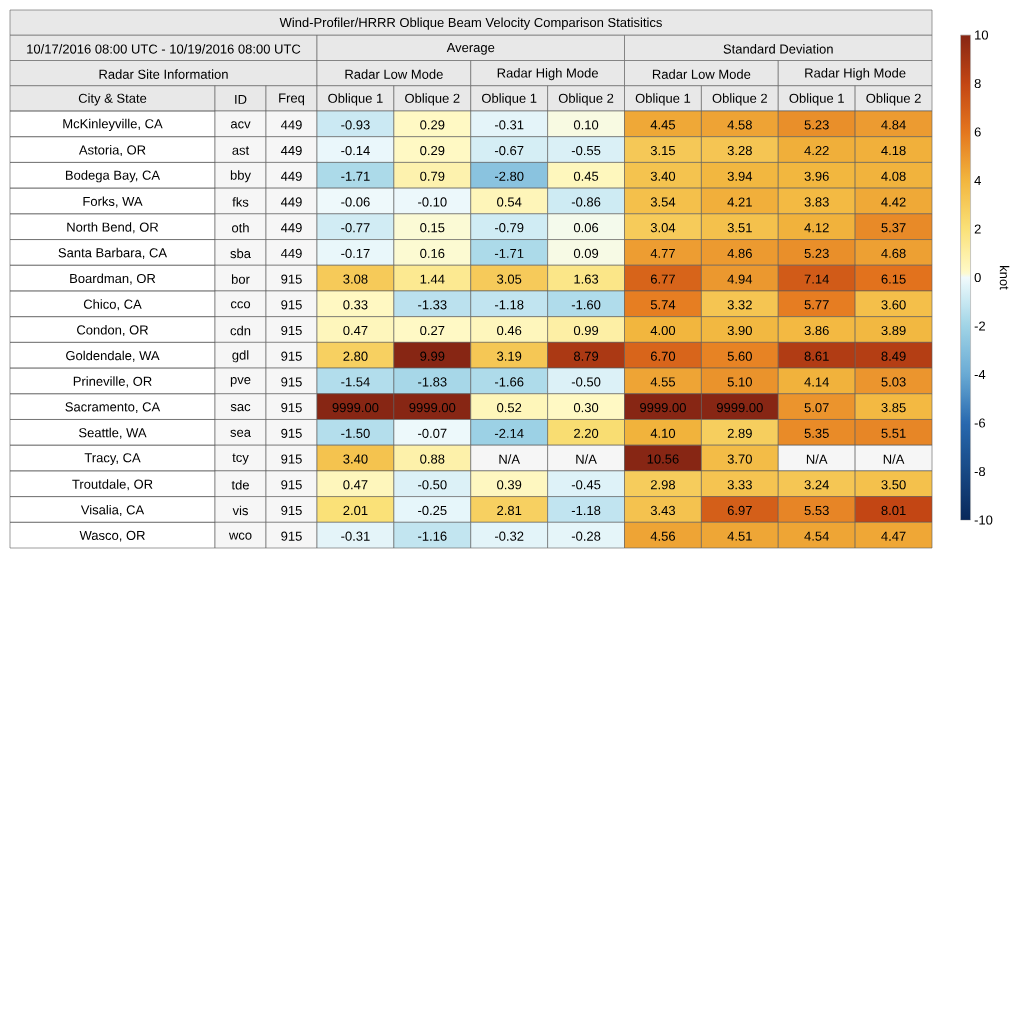 This screenshot has width=1024, height=1024. What do you see at coordinates (240, 227) in the screenshot?
I see `text: oth` at bounding box center [240, 227].